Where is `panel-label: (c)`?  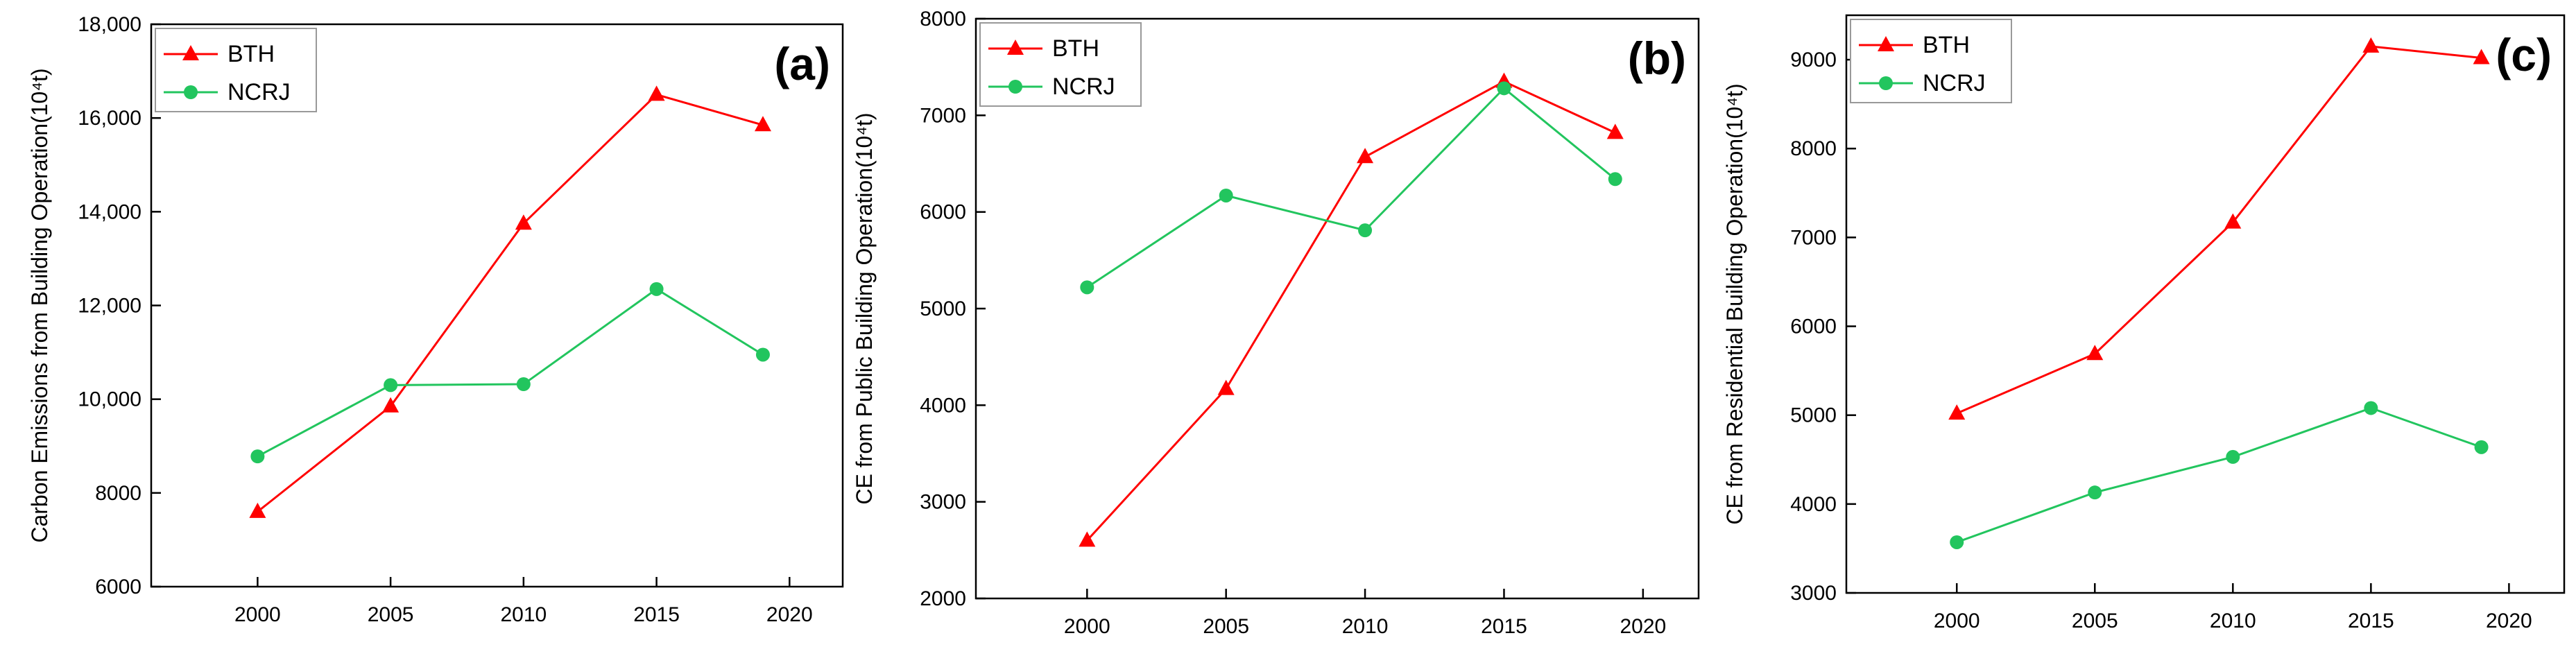
panel-label: (c) is located at coordinates (2524, 54).